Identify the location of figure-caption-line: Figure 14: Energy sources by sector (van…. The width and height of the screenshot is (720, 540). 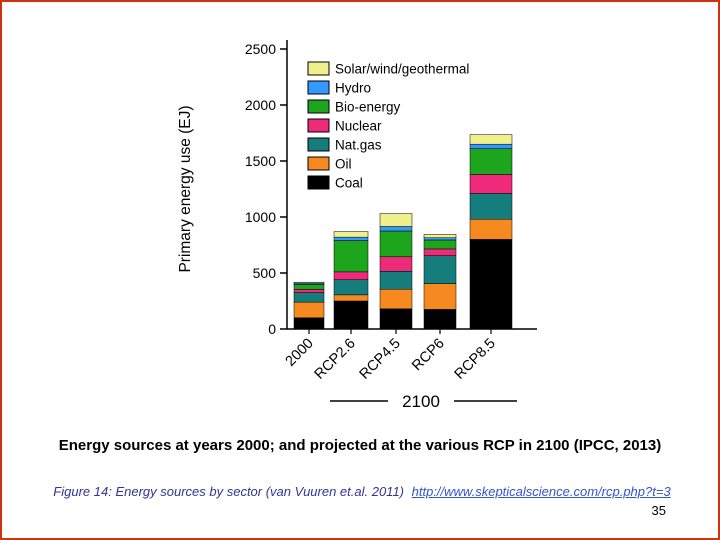
(362, 491).